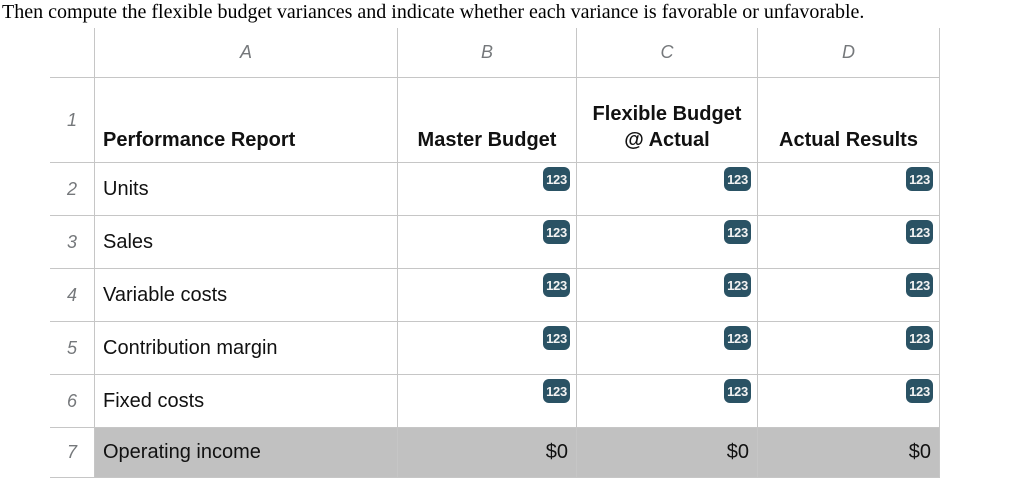 Image resolution: width=1024 pixels, height=484 pixels. Describe the element at coordinates (849, 53) in the screenshot. I see `column-header-d: D` at that location.